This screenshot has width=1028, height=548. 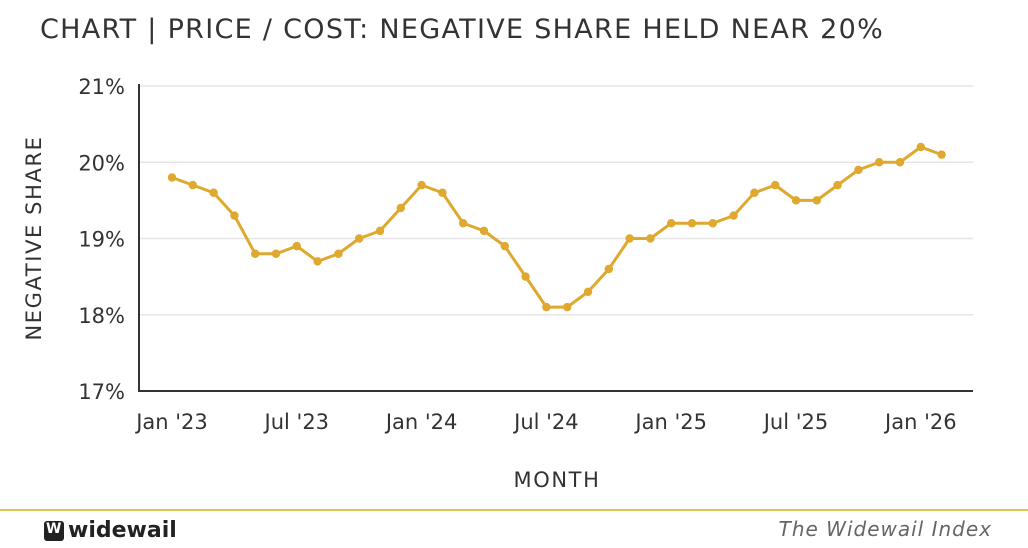 I want to click on x-axis-title: MONTH, so click(x=557, y=480).